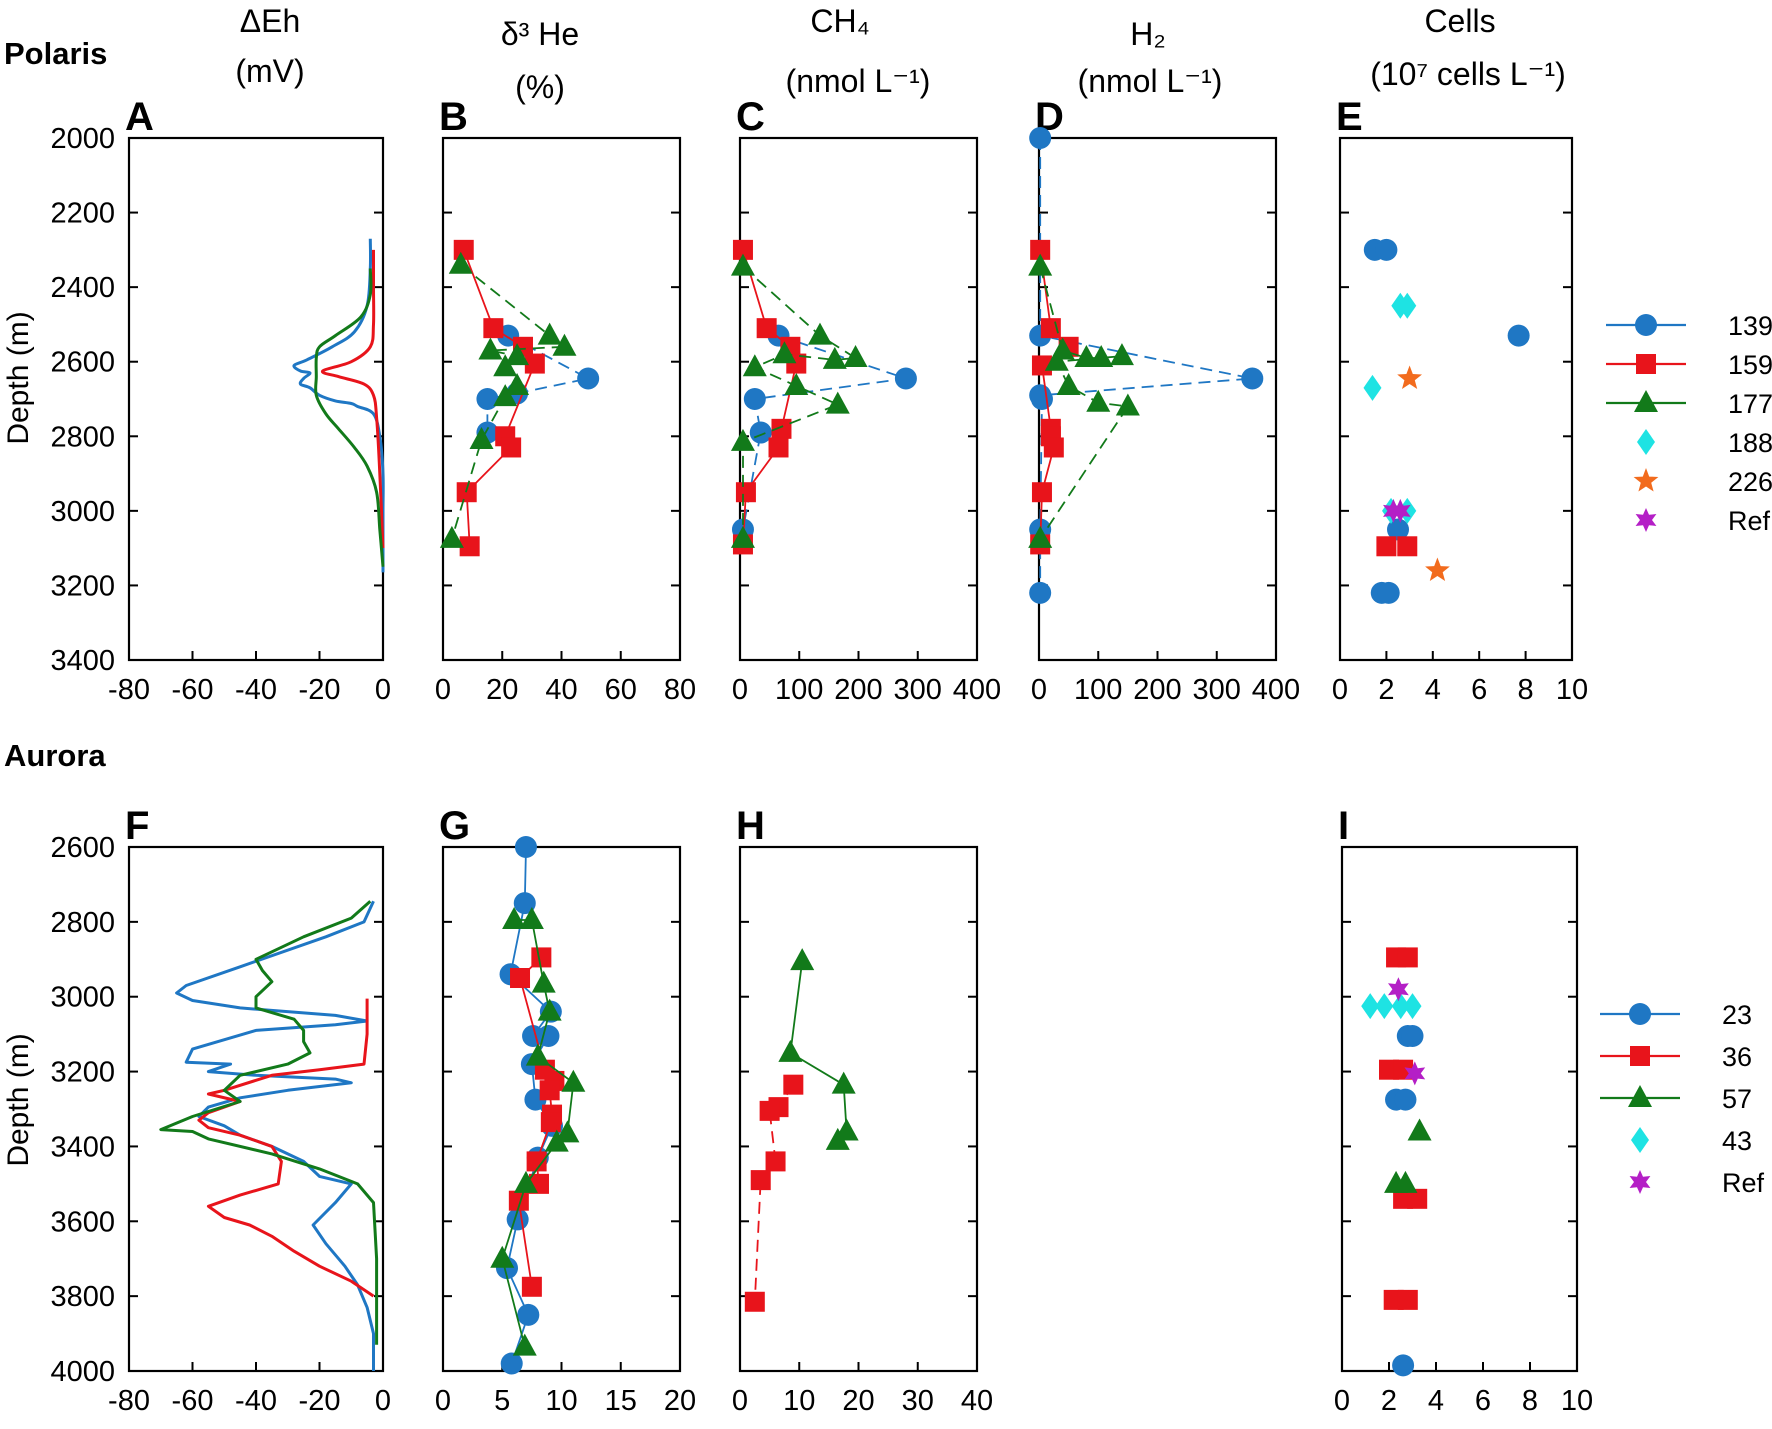  What do you see at coordinates (858, 690) in the screenshot?
I see `x-tick-label: 200` at bounding box center [858, 690].